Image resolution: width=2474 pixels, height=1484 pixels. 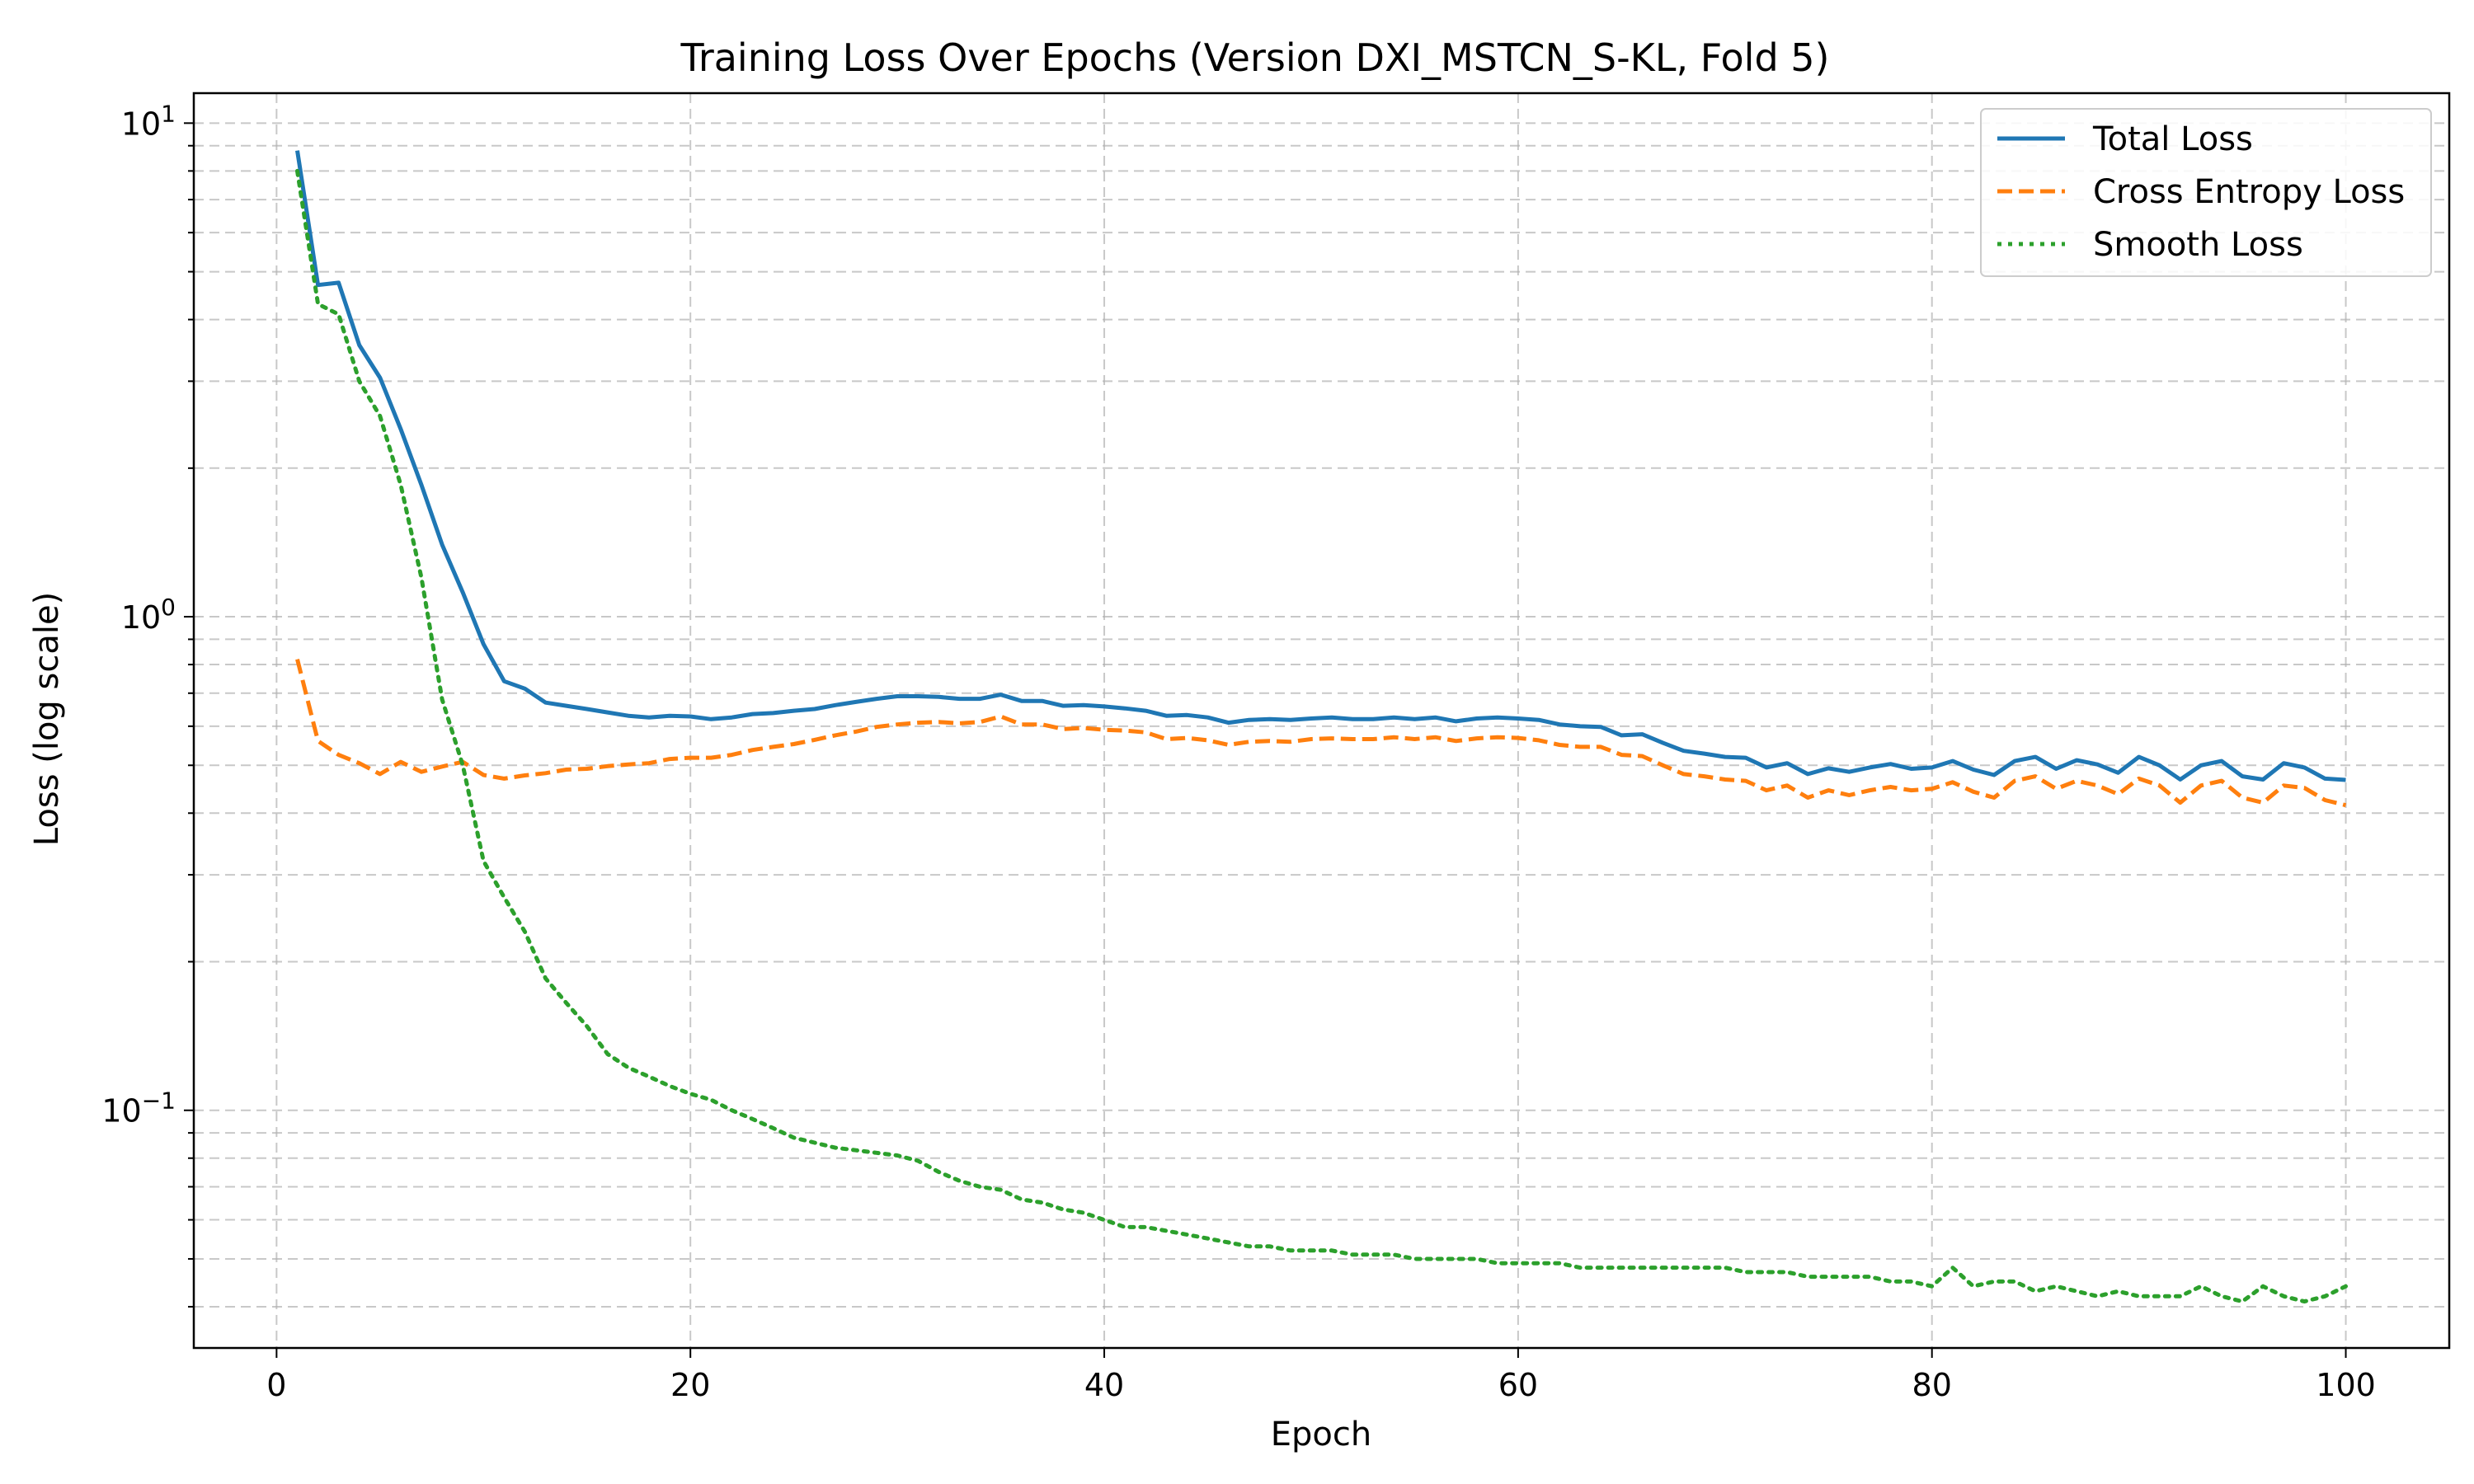 What do you see at coordinates (148, 615) in the screenshot?
I see `y-tick-label: 10⁰` at bounding box center [148, 615].